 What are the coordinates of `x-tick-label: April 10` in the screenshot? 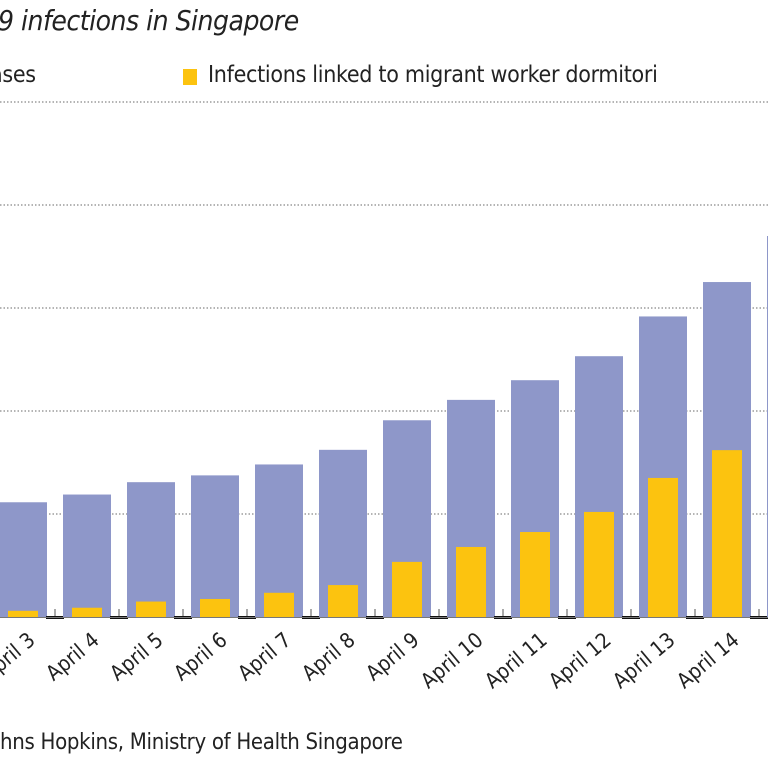 It's located at (452, 660).